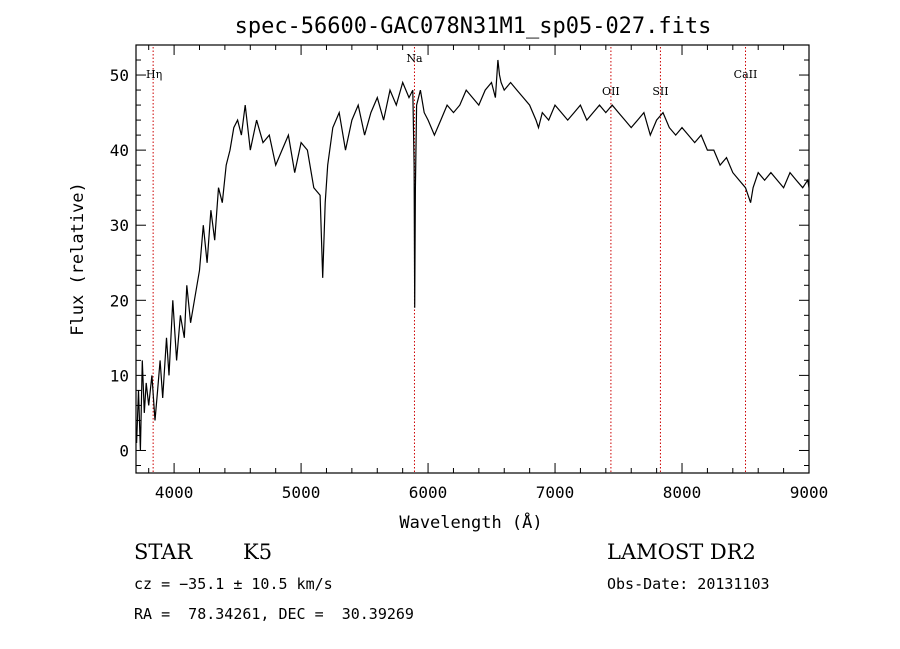  Describe the element at coordinates (681, 552) in the screenshot. I see `survey-name: LAMOST DR2` at that location.